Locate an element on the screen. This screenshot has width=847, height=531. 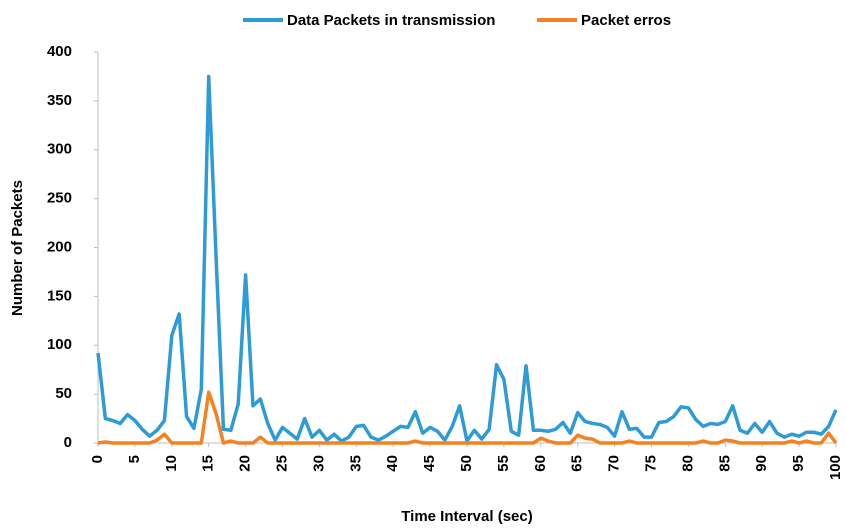
x-tick-label: 5 is located at coordinates (134, 459).